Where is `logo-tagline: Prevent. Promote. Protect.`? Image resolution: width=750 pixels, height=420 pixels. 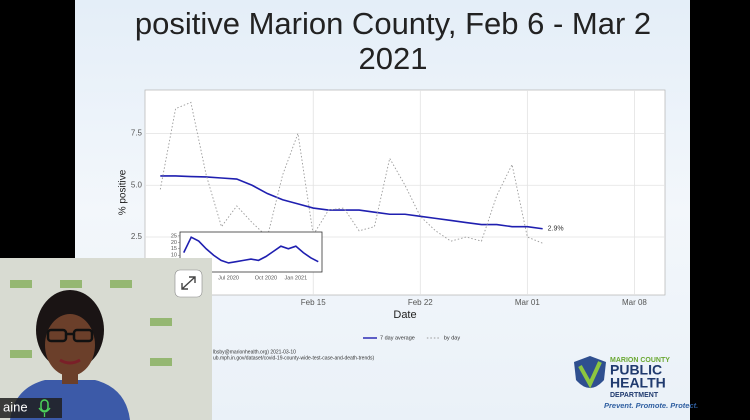 logo-tagline: Prevent. Promote. Protect. is located at coordinates (651, 405).